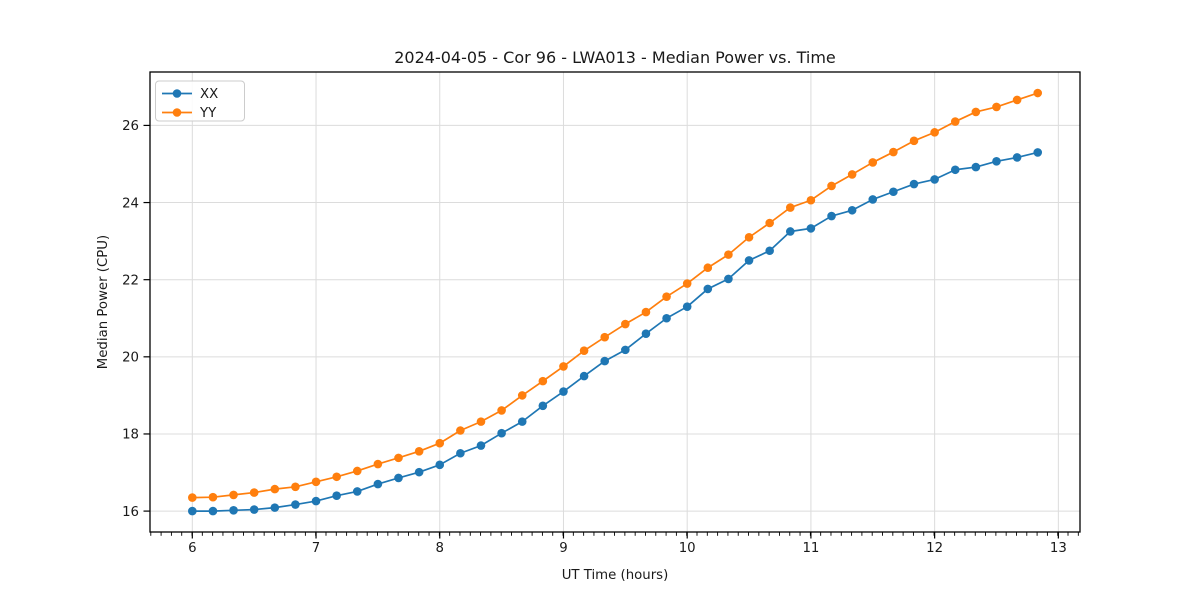 This screenshot has width=1200, height=604. I want to click on y-tick-label: 20, so click(130, 358).